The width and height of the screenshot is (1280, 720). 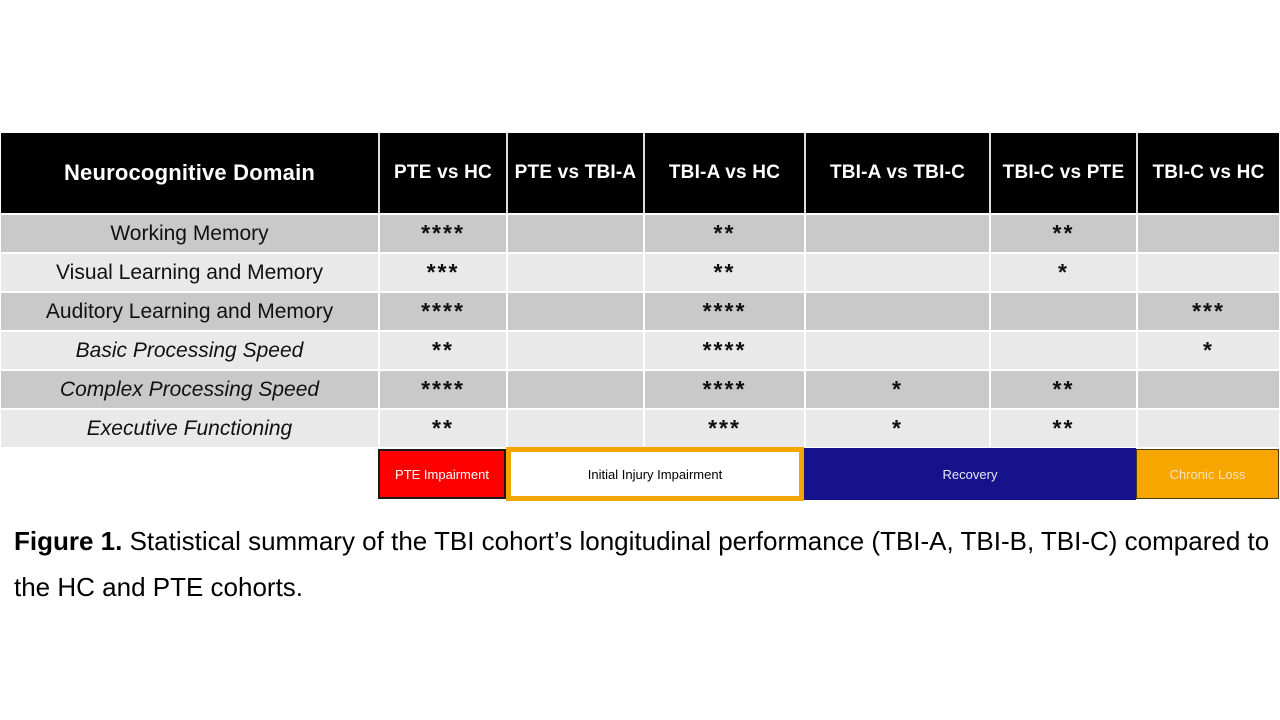 What do you see at coordinates (1207, 474) in the screenshot?
I see `legend-chronic-loss: Chronic Loss` at bounding box center [1207, 474].